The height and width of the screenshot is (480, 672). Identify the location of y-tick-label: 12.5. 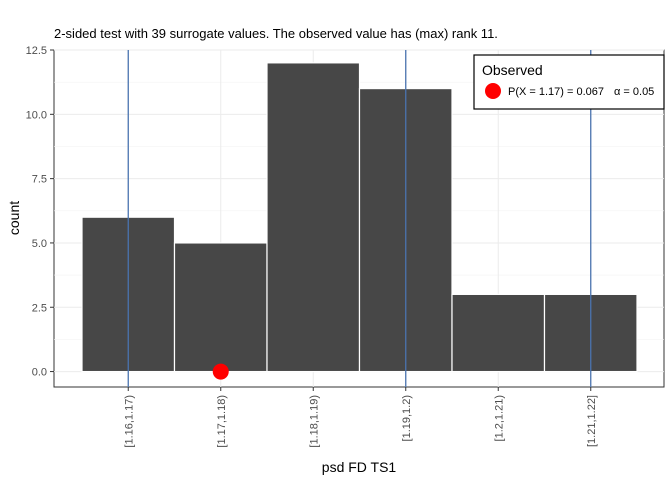
(36, 51).